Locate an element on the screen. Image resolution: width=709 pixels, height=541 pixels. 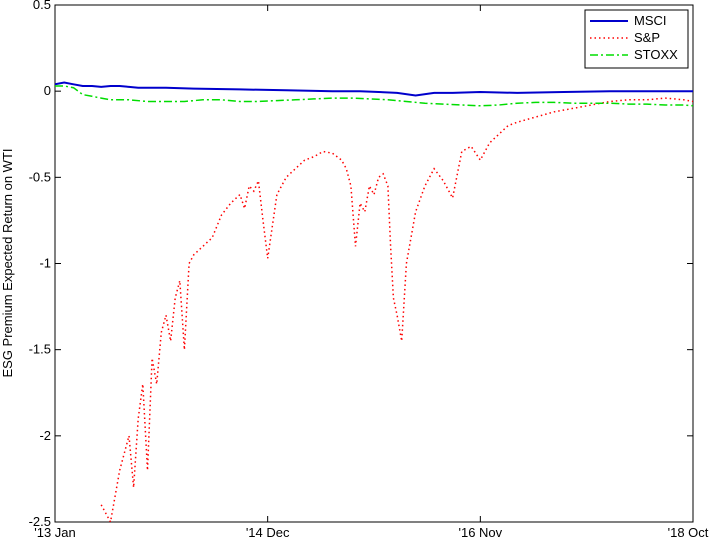
y-tick-label: 0.5 is located at coordinates (42, 6).